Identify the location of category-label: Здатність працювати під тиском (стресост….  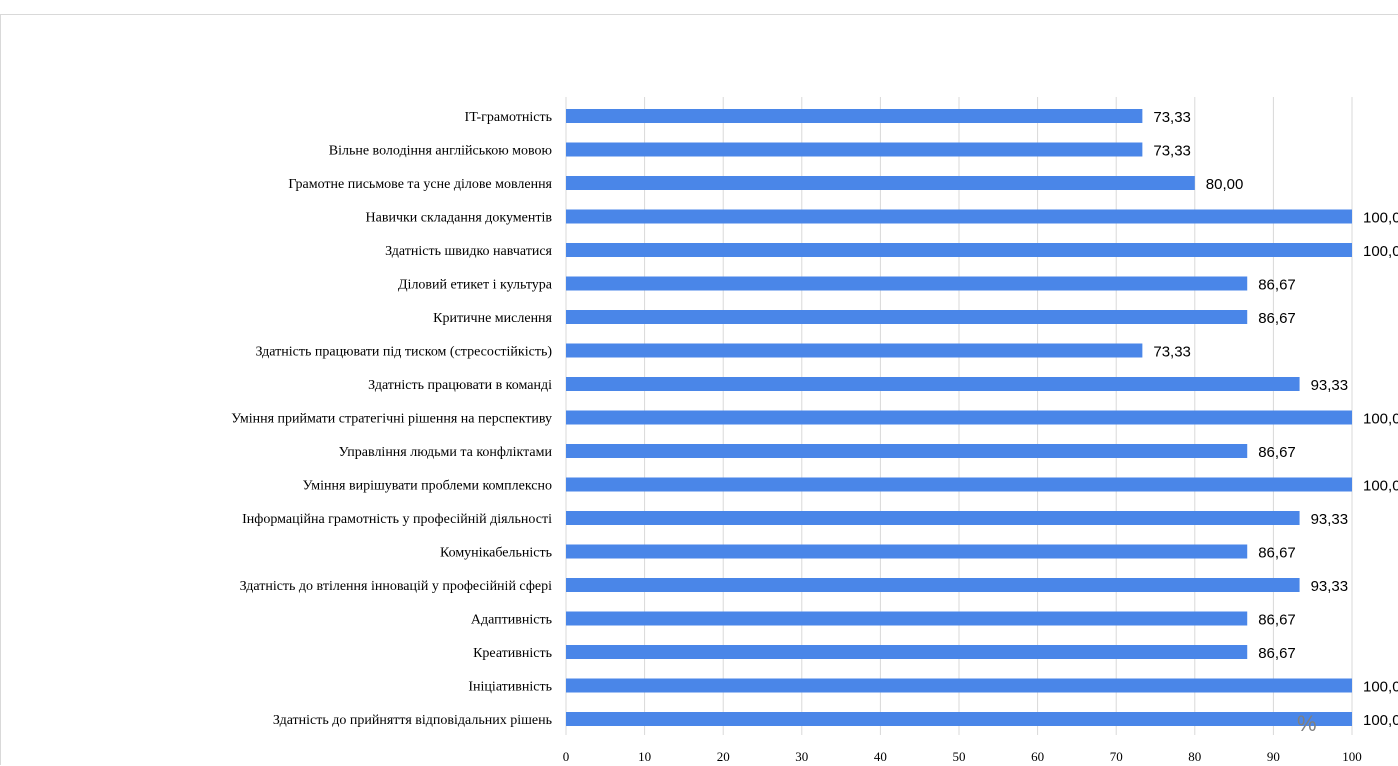
(404, 352).